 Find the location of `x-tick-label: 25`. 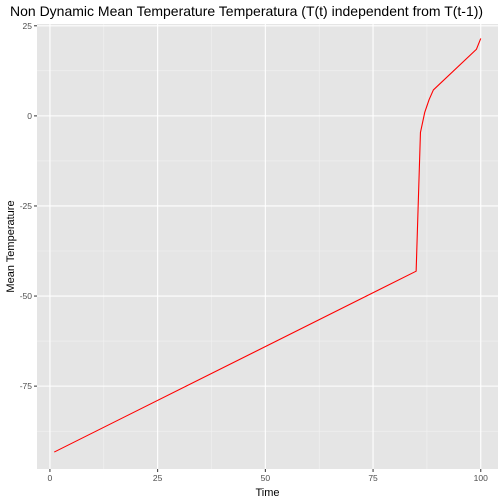

x-tick-label: 25 is located at coordinates (158, 478).